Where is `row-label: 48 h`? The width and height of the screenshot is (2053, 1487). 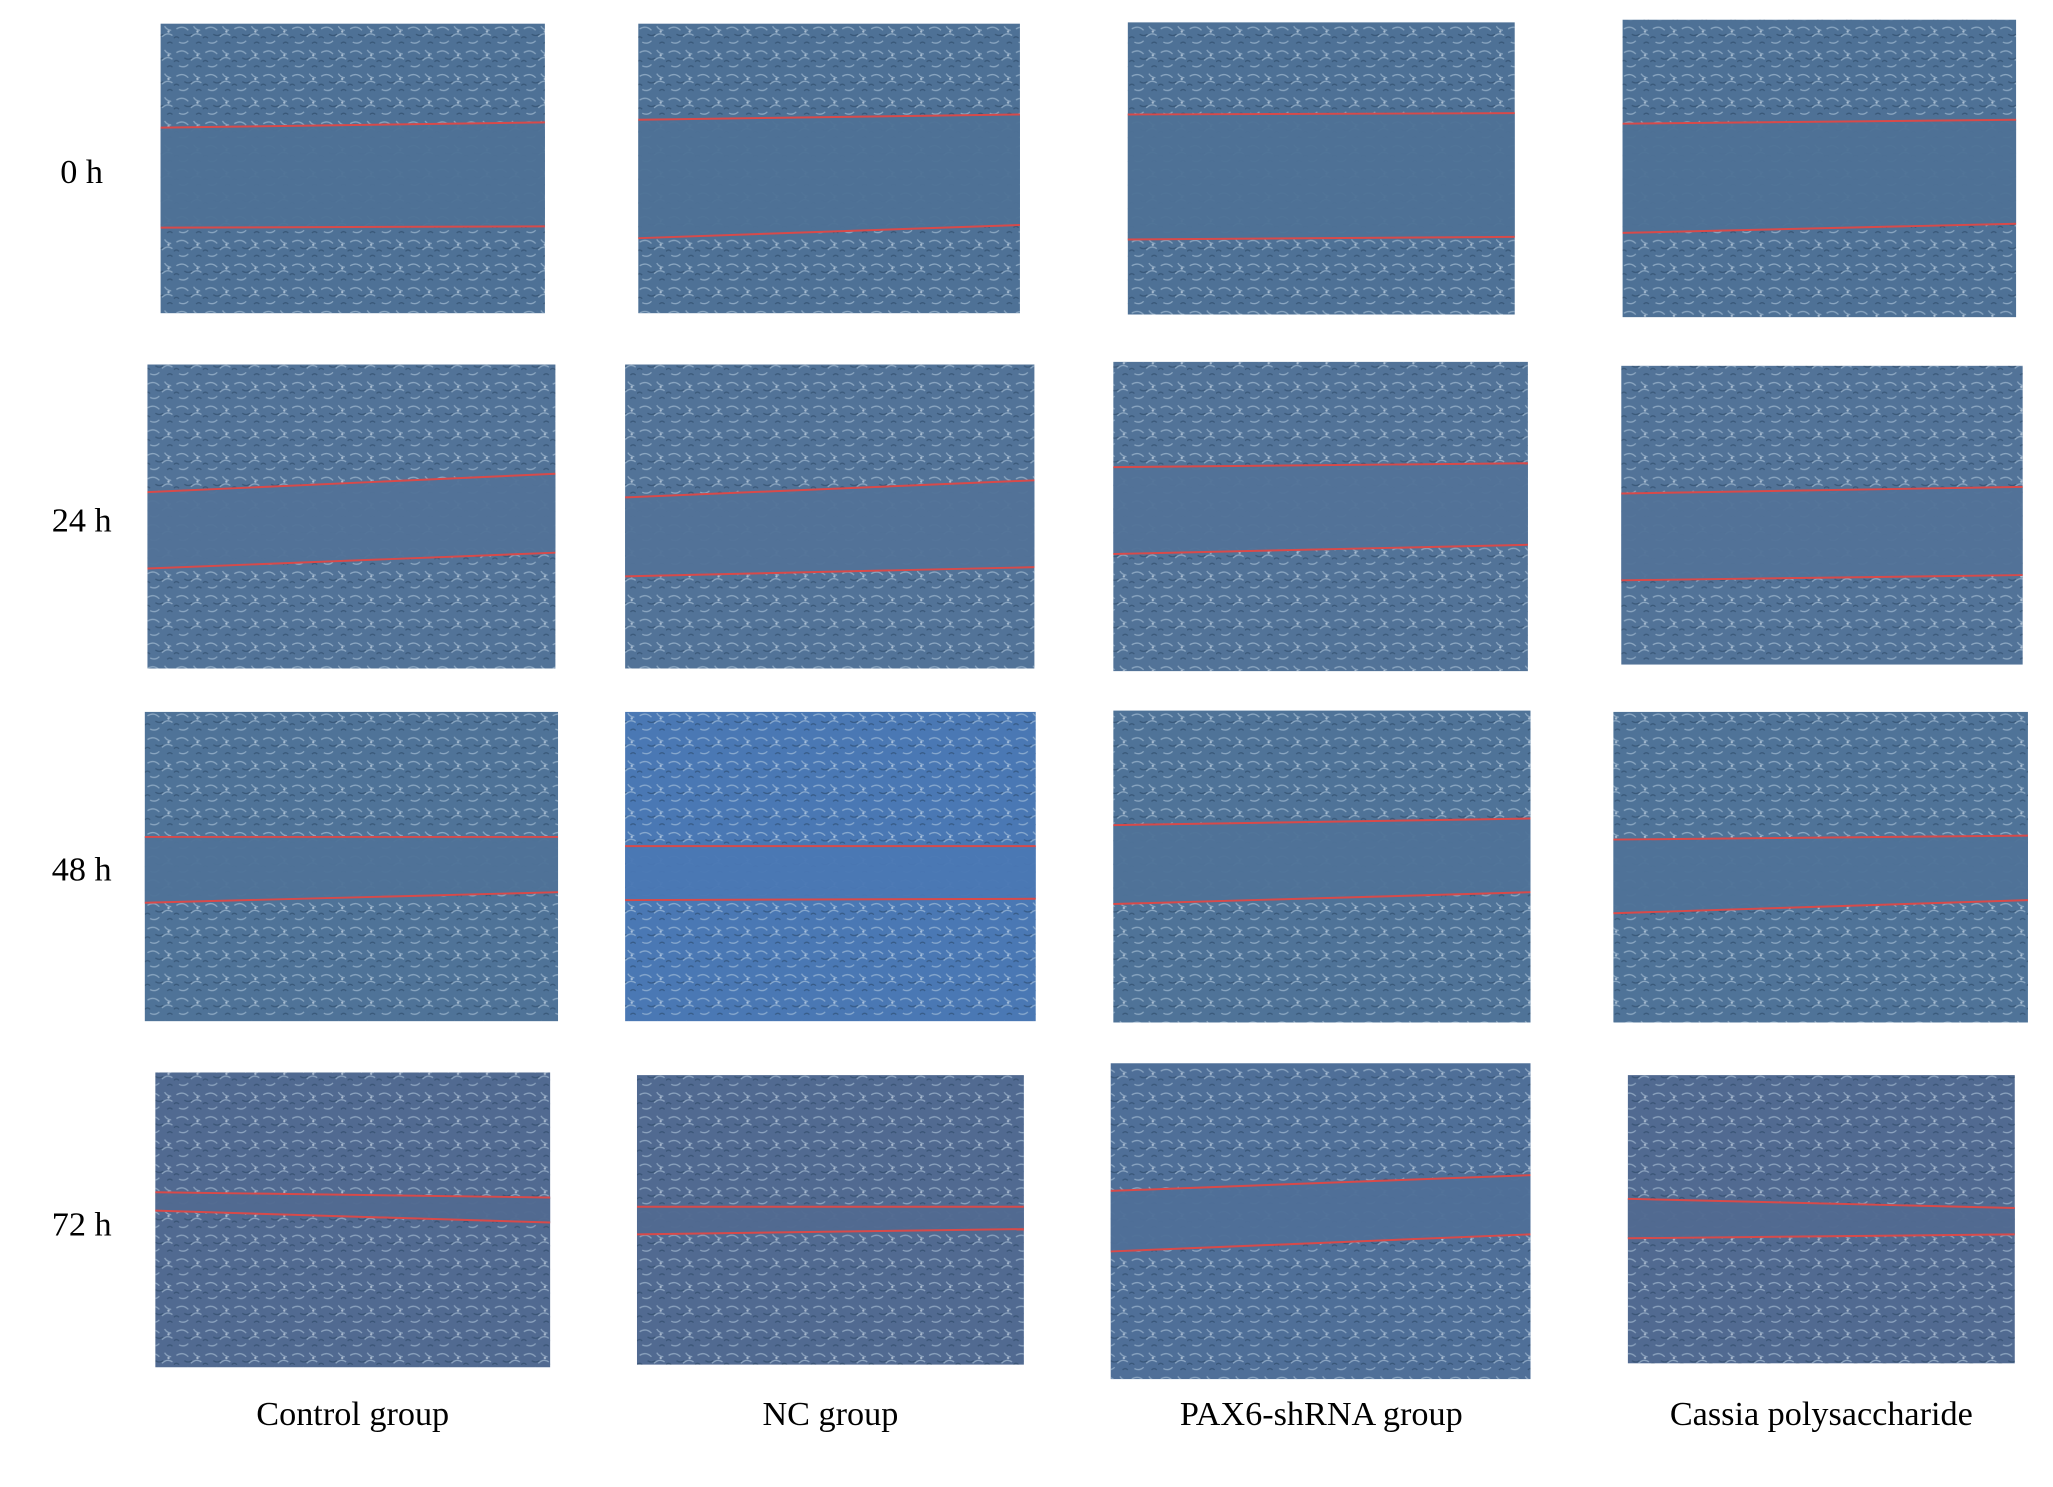
row-label: 48 h is located at coordinates (82, 869).